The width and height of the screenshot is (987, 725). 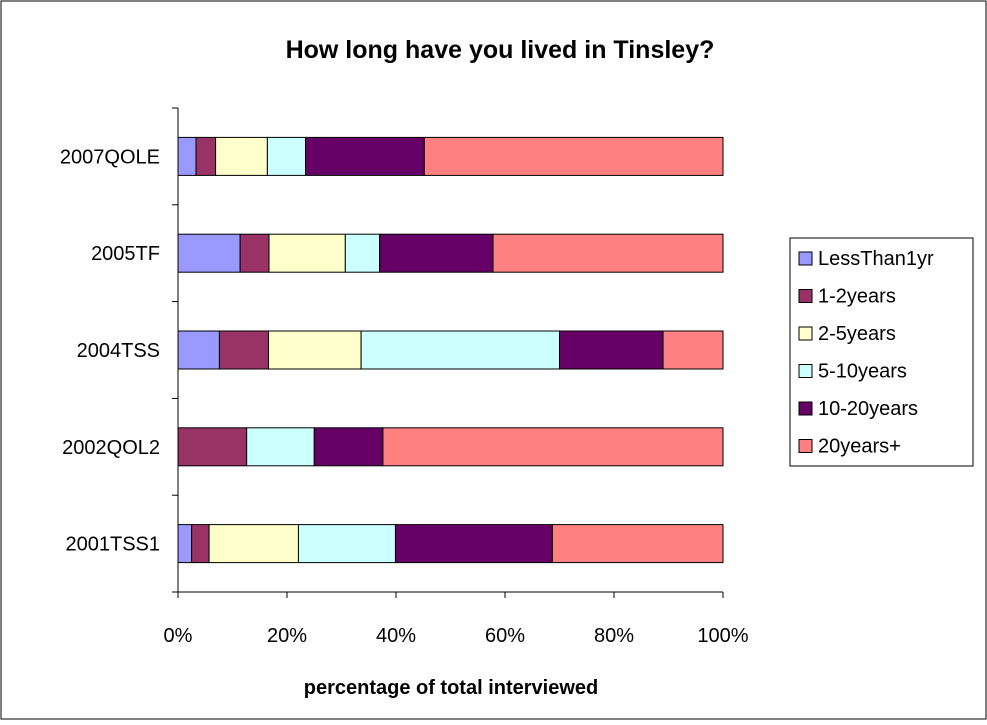 I want to click on x-tick-label: 60%, so click(x=505, y=636).